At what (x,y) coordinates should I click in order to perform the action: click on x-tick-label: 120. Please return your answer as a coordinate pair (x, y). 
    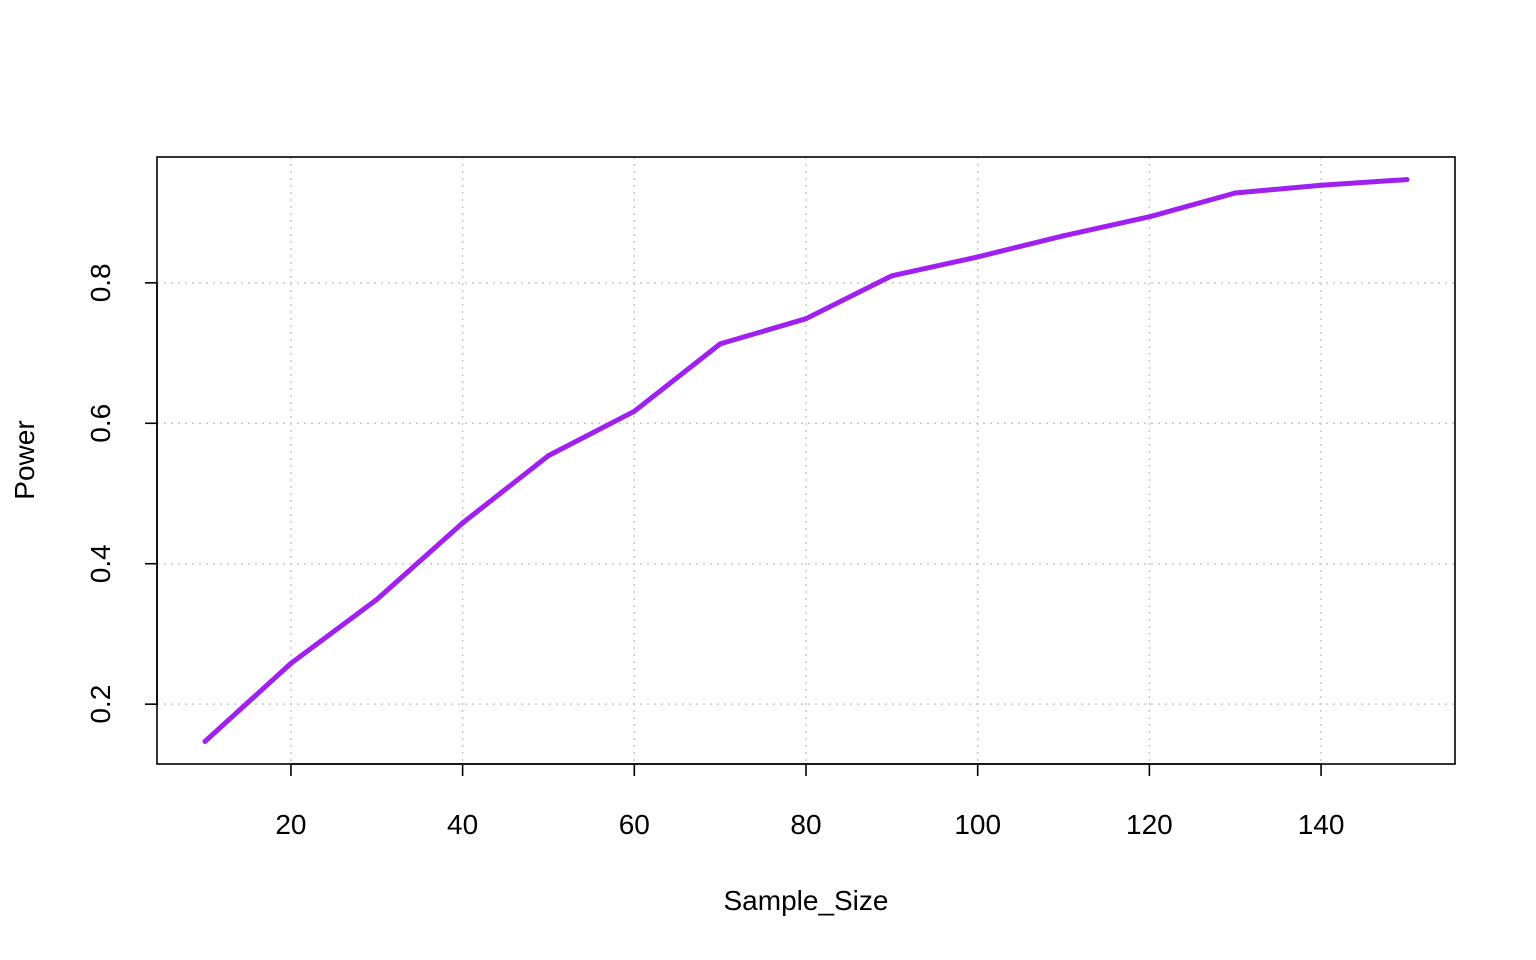
    Looking at the image, I should click on (1149, 824).